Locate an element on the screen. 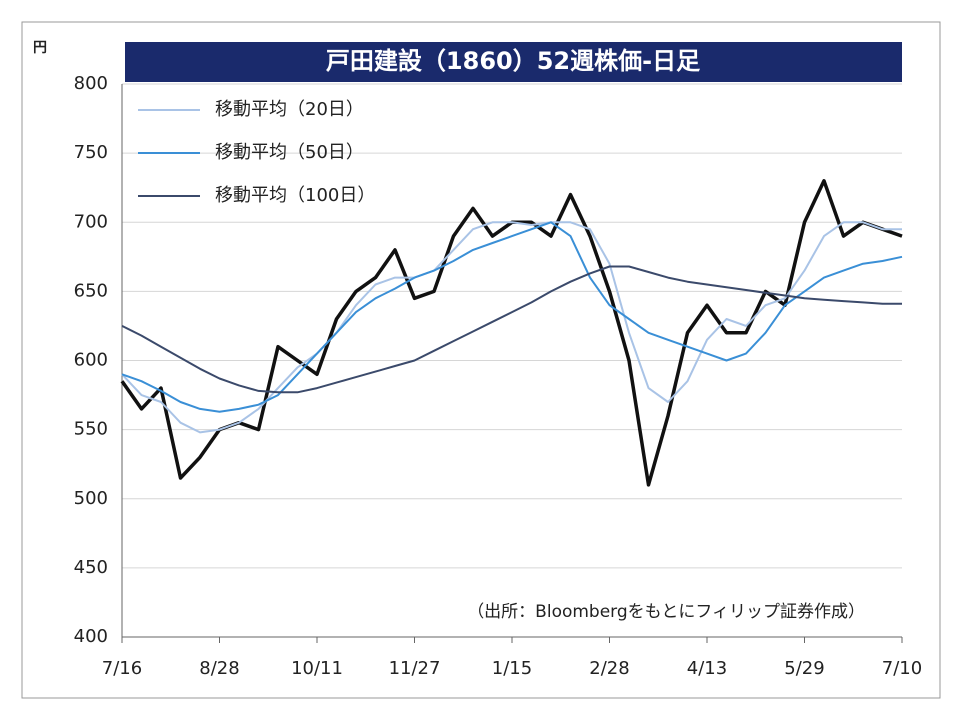  legend-label: 移動平均（50日） is located at coordinates (289, 152).